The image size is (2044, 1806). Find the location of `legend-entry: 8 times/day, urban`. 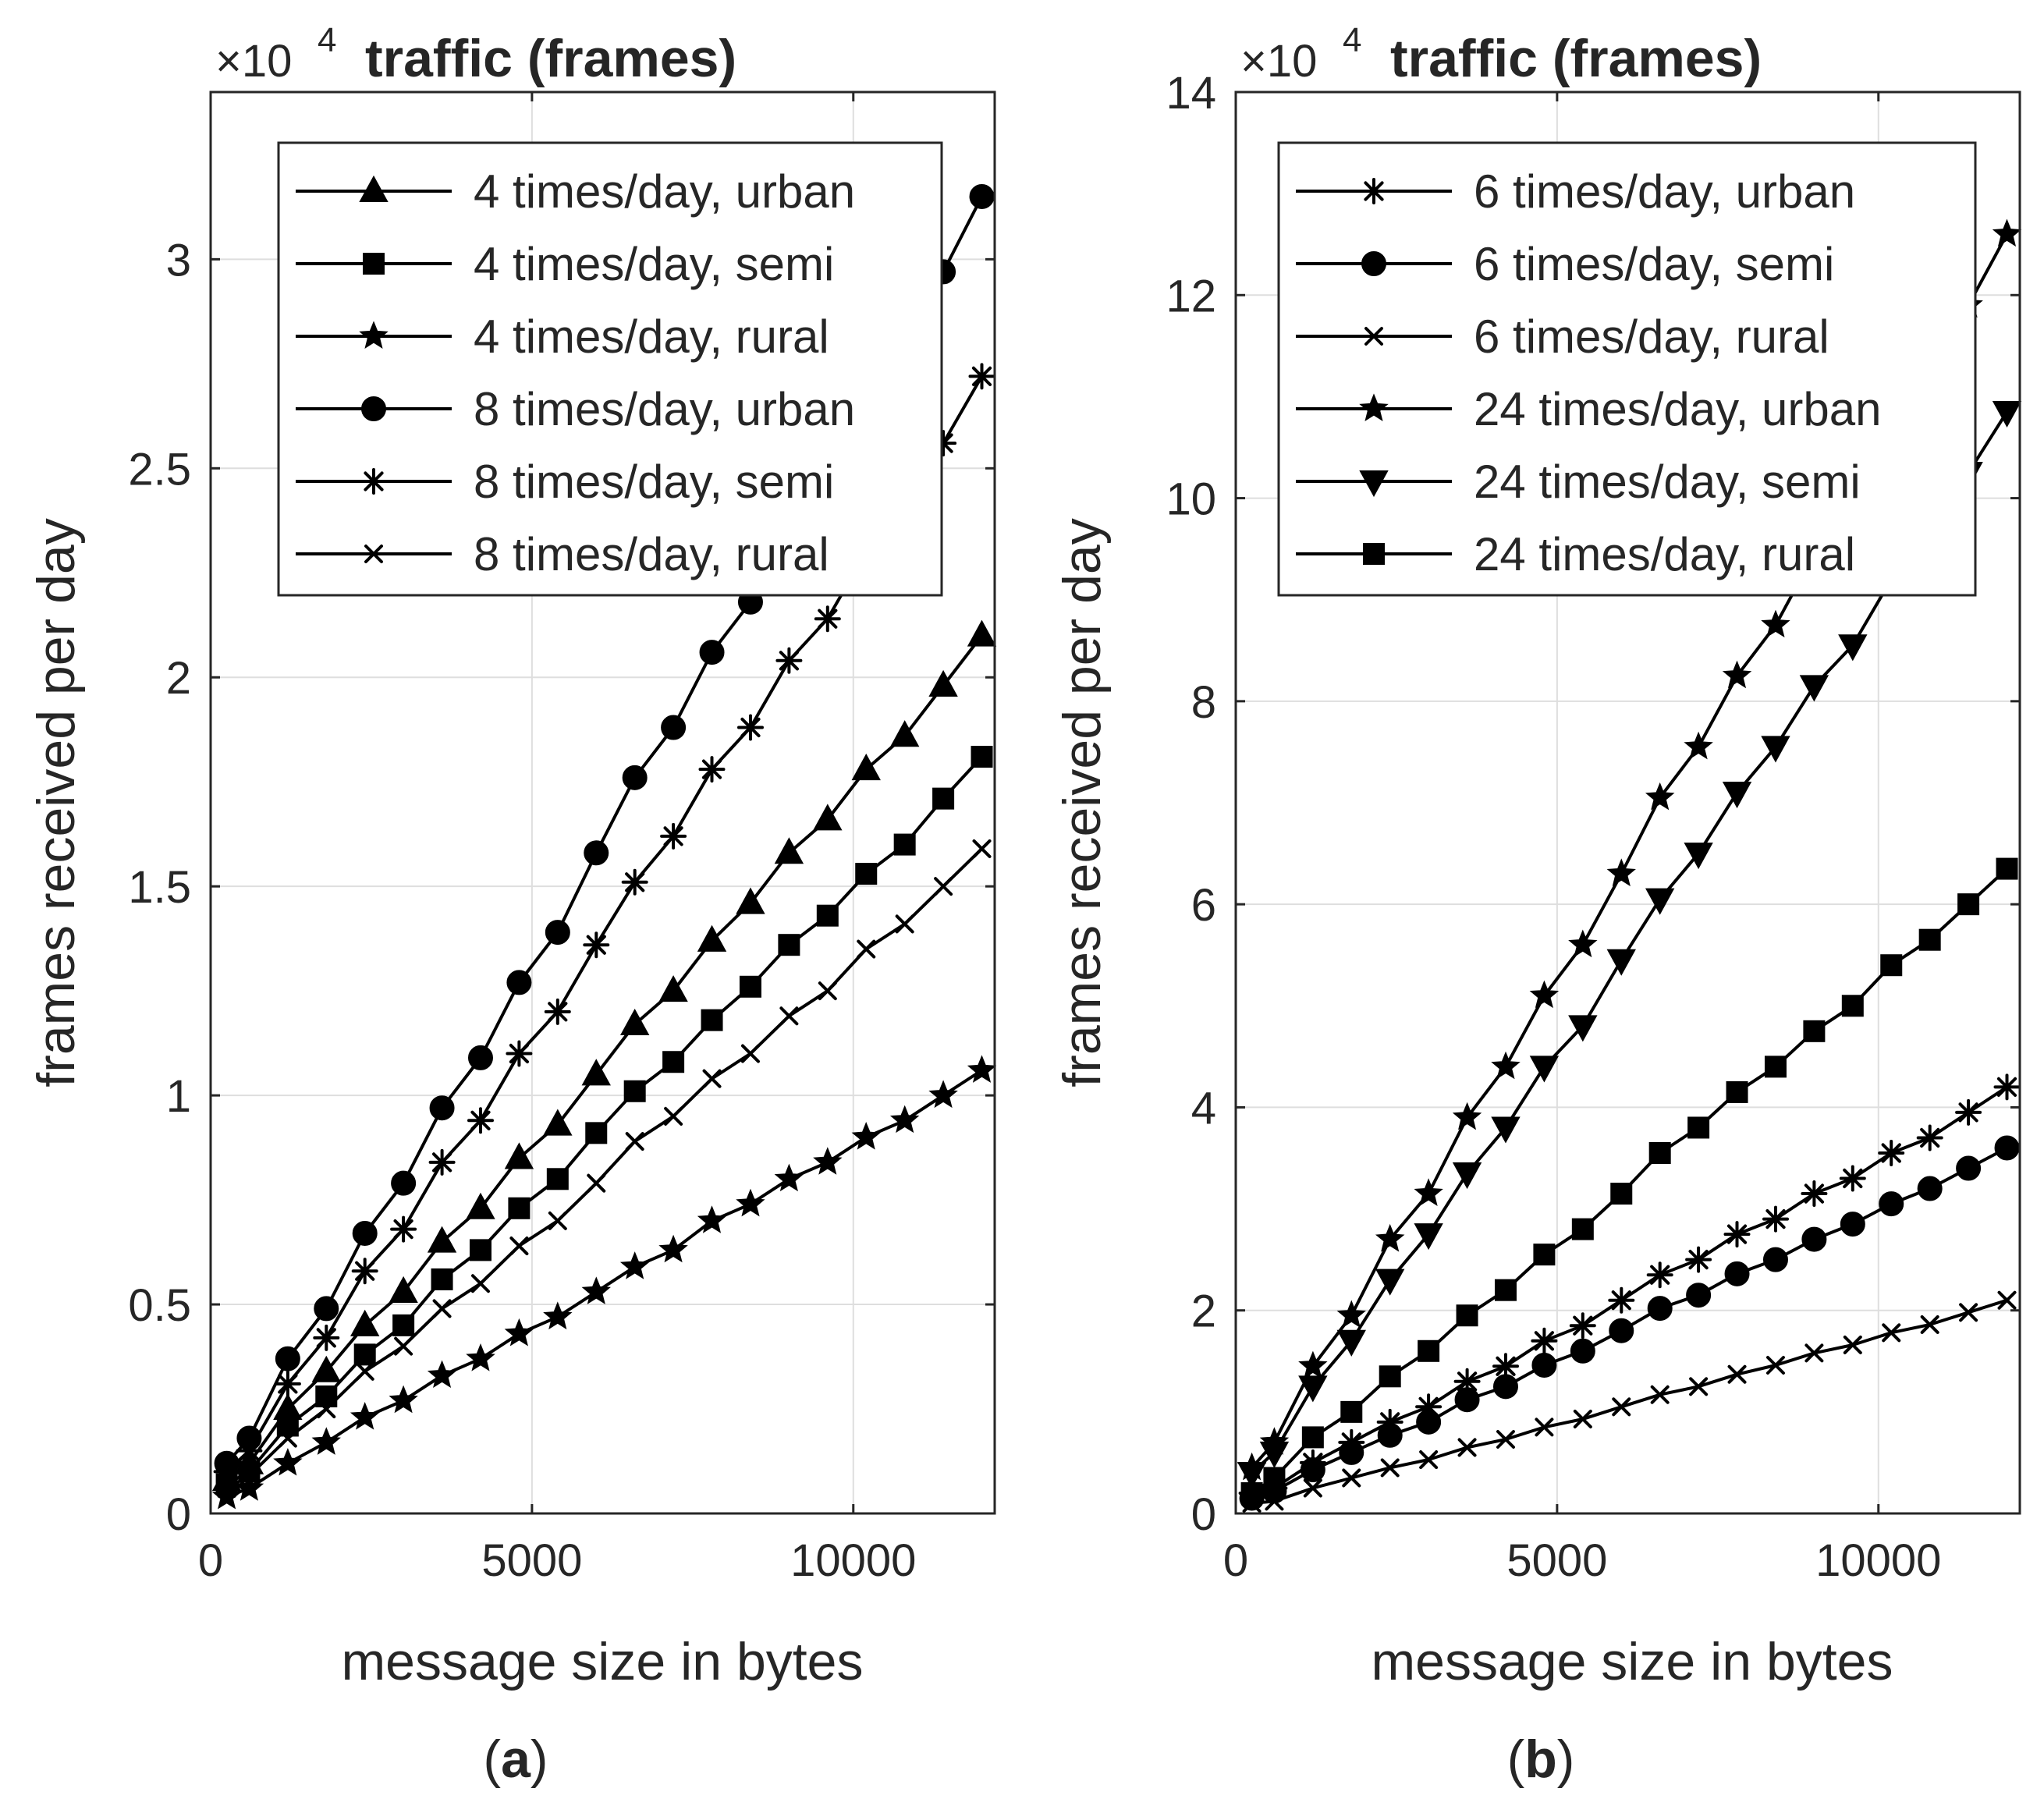

legend-entry: 8 times/day, urban is located at coordinates (575, 409).